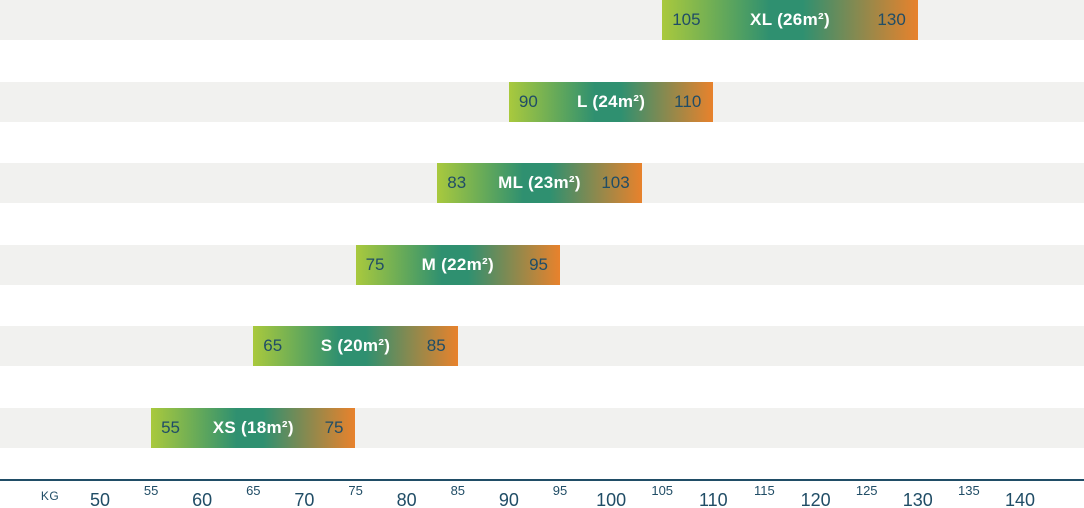 This screenshot has width=1084, height=508. I want to click on size-label: XL (26m²), so click(790, 19).